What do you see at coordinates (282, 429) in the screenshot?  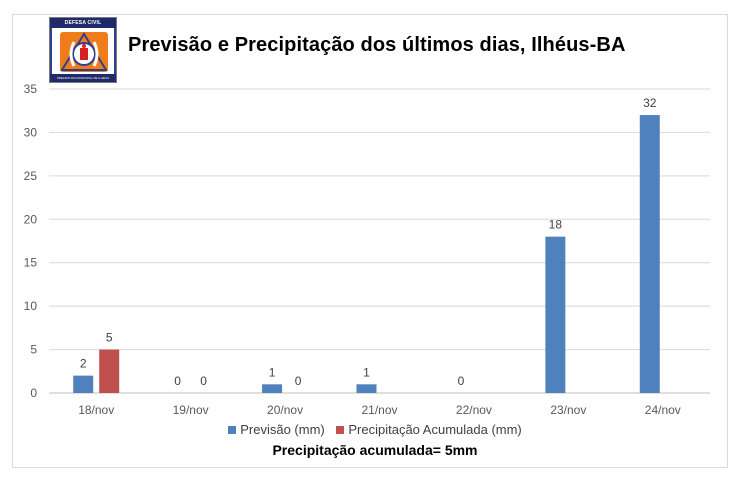 I see `legend-label-previsao: Previsão (mm)` at bounding box center [282, 429].